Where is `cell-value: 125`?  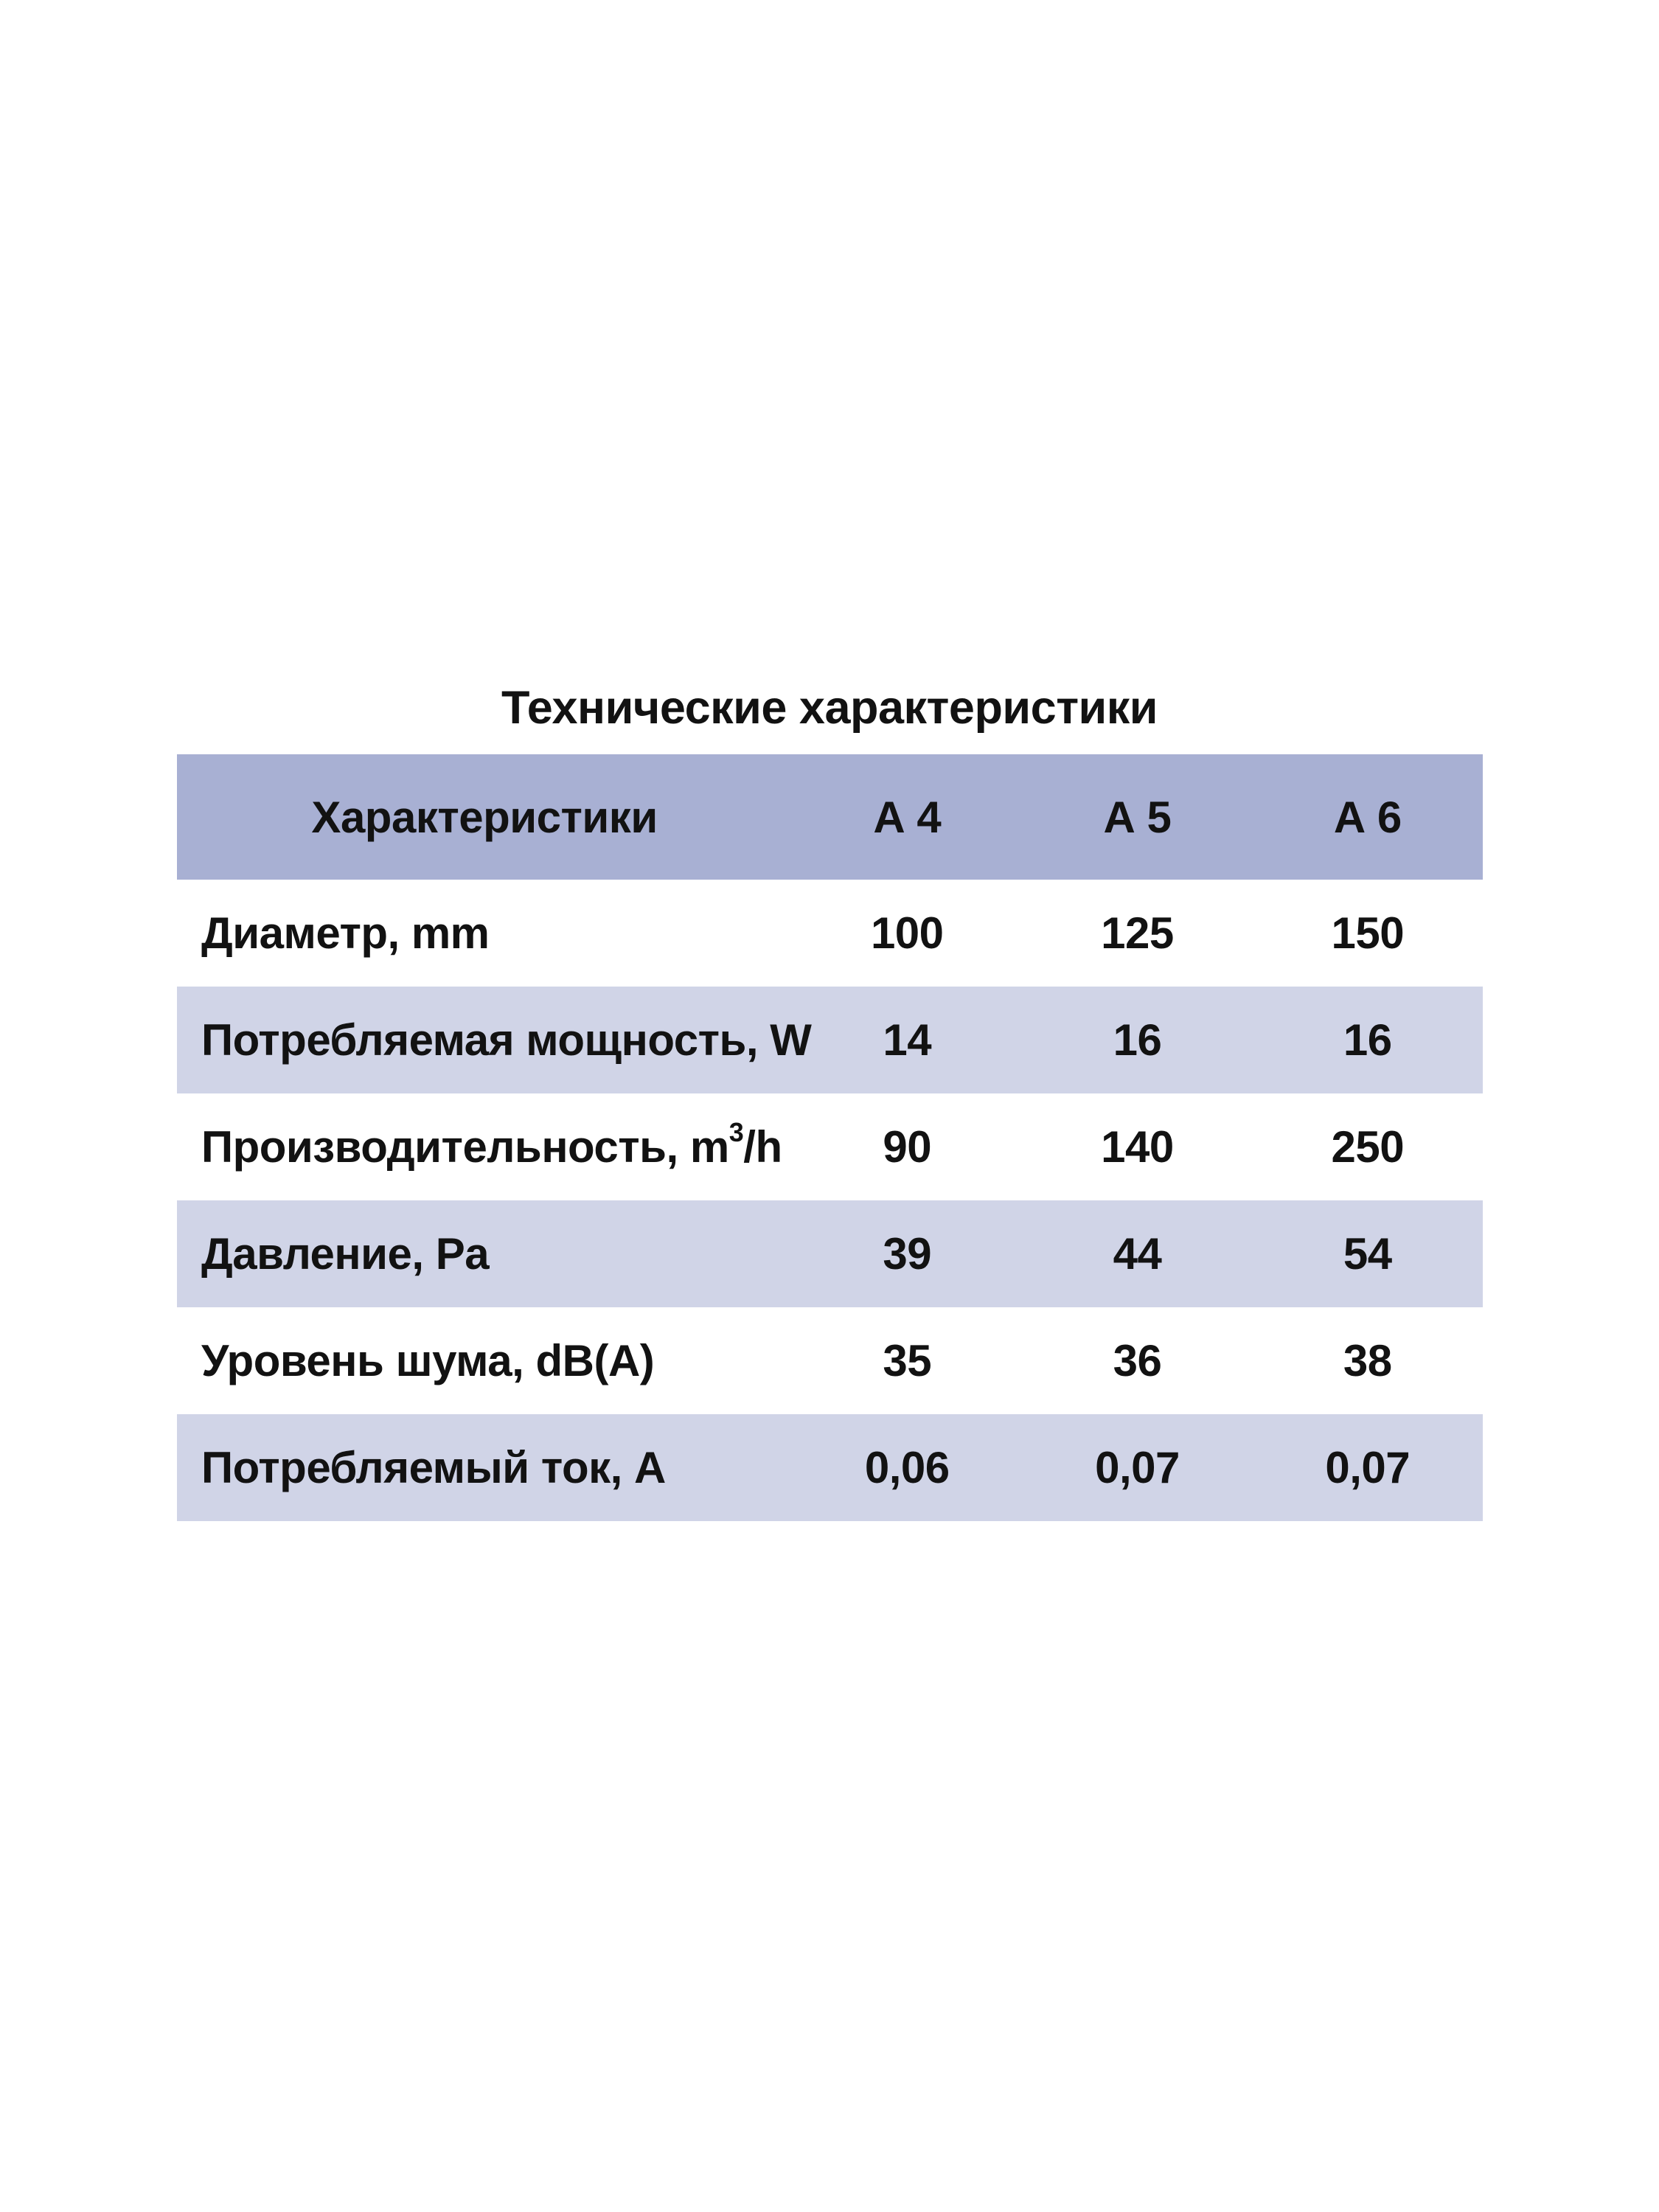 cell-value: 125 is located at coordinates (1137, 933).